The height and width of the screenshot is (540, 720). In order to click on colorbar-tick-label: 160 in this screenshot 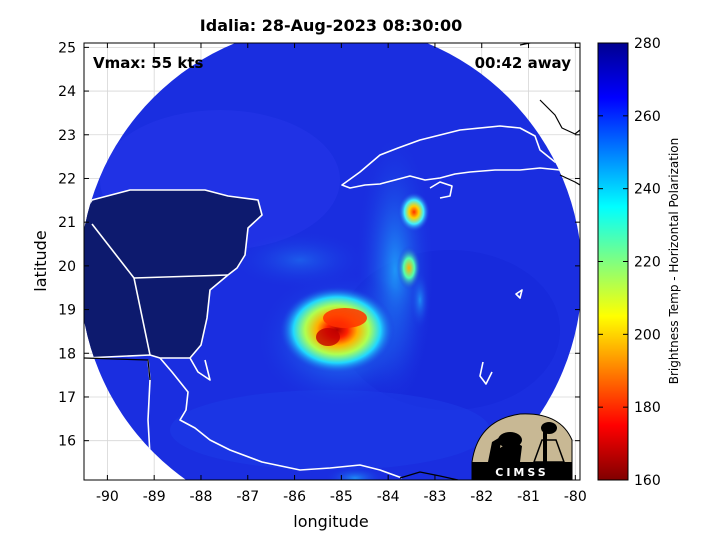, I will do `click(647, 481)`.